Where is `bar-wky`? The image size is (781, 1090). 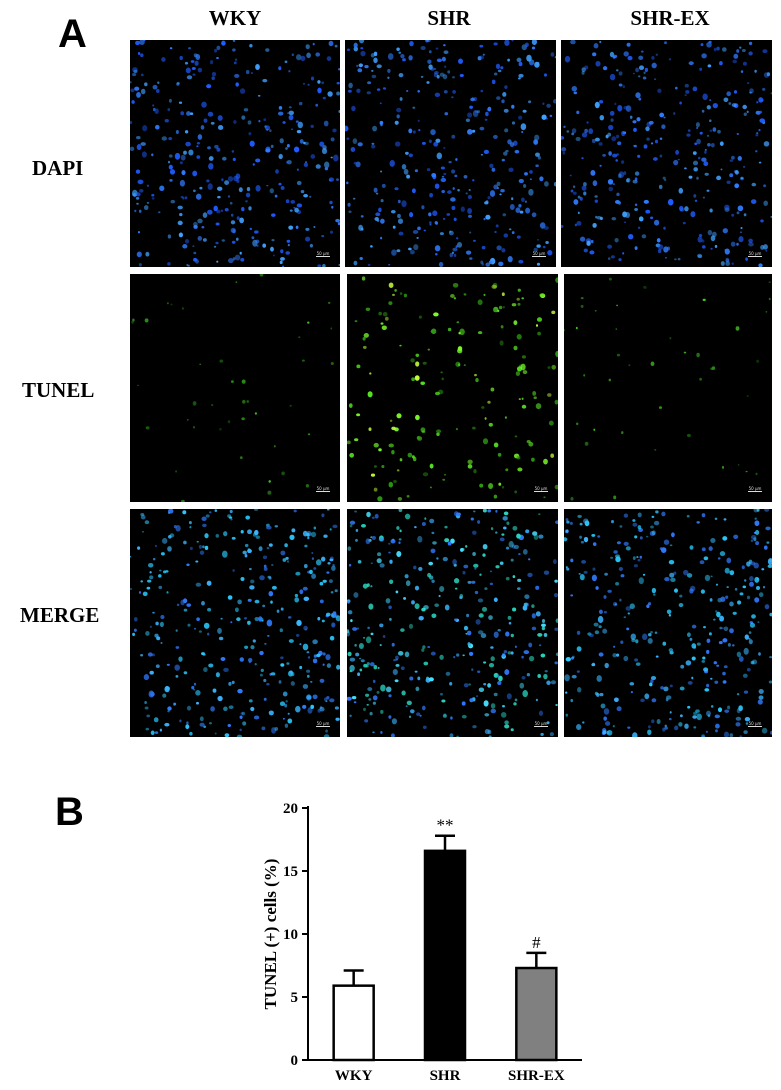 bar-wky is located at coordinates (353, 1023).